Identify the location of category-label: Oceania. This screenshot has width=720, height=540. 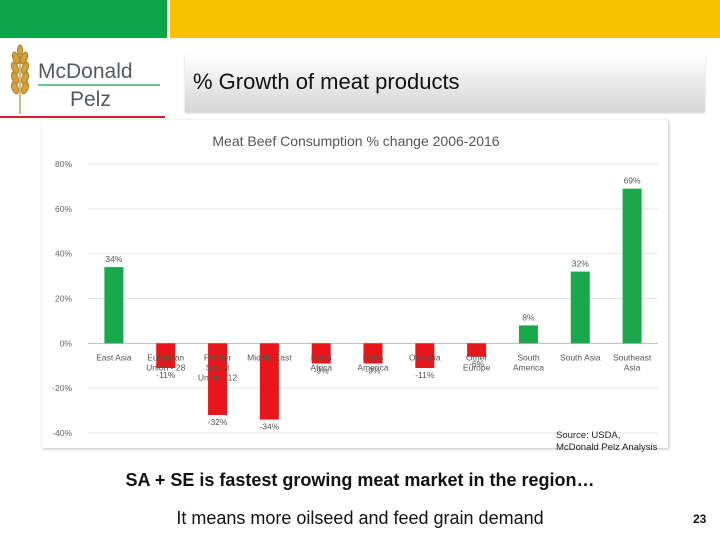
(425, 357).